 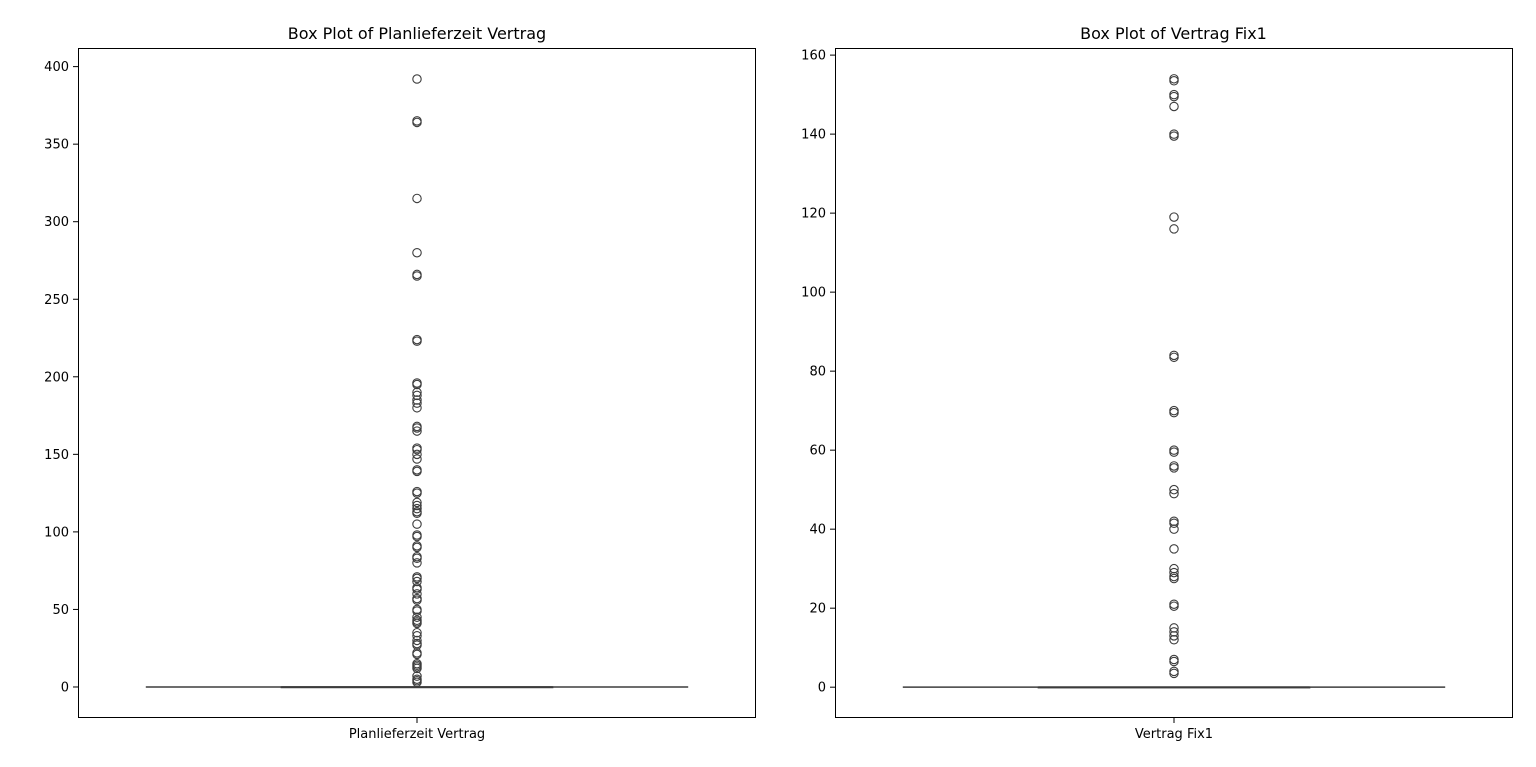 What do you see at coordinates (1174, 734) in the screenshot?
I see `chart-right-x-tick-label: Vertrag Fix1` at bounding box center [1174, 734].